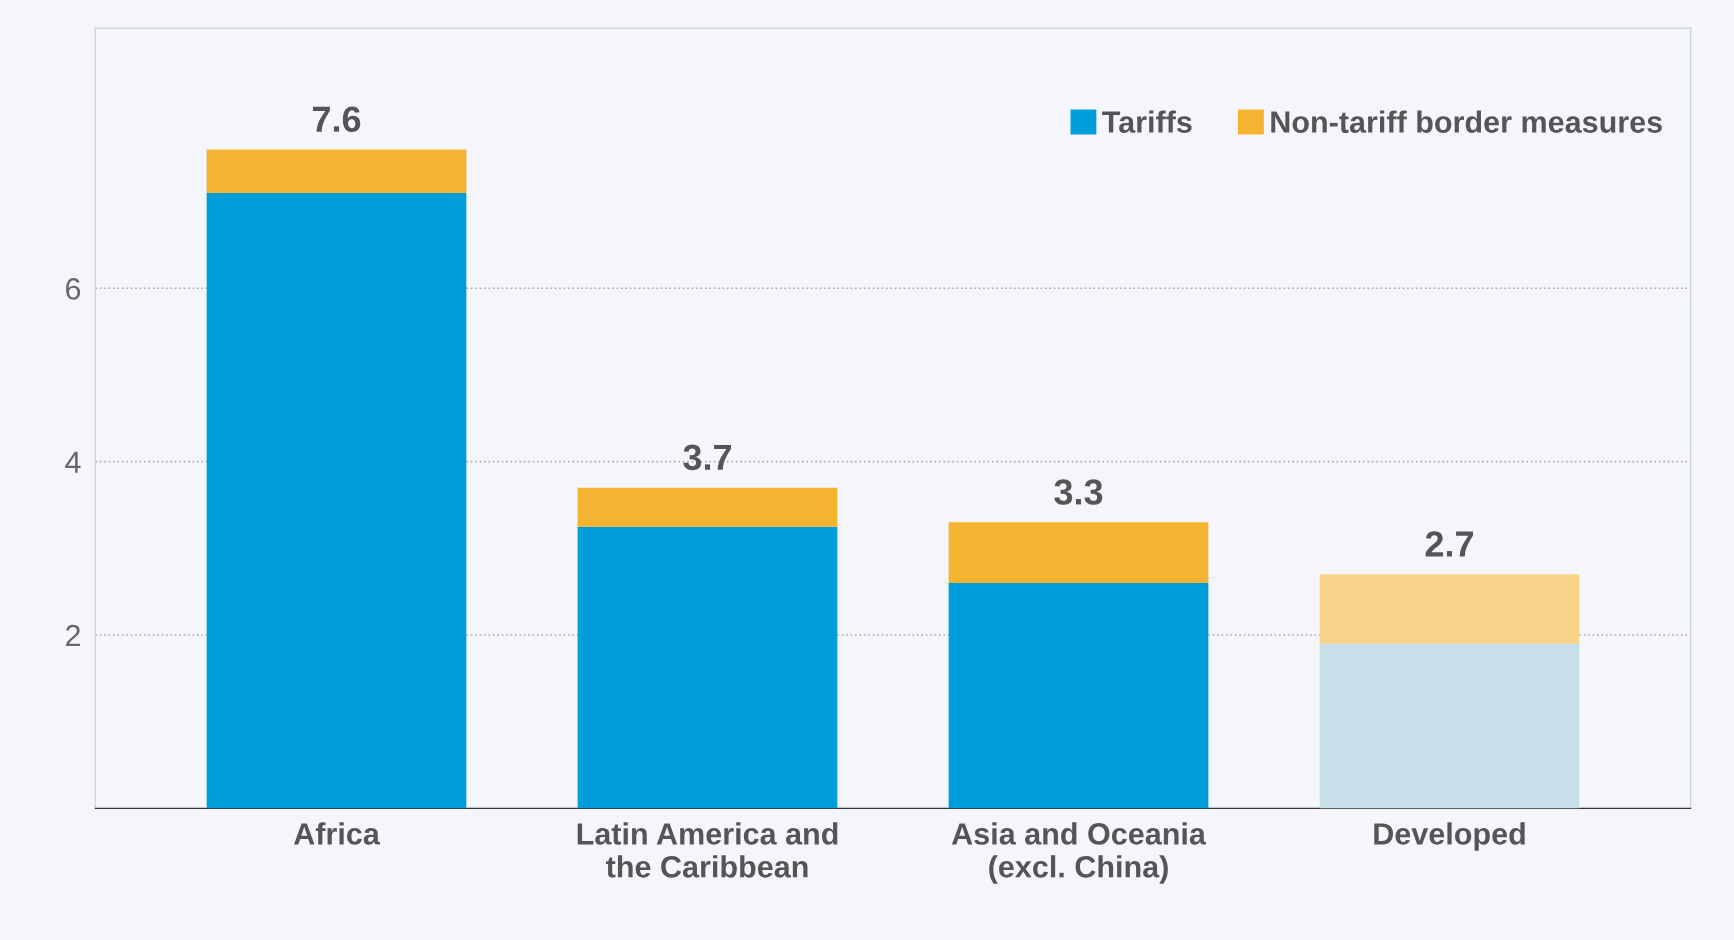 Image resolution: width=1734 pixels, height=940 pixels. Describe the element at coordinates (1147, 121) in the screenshot. I see `legend-label: Tariffs` at that location.